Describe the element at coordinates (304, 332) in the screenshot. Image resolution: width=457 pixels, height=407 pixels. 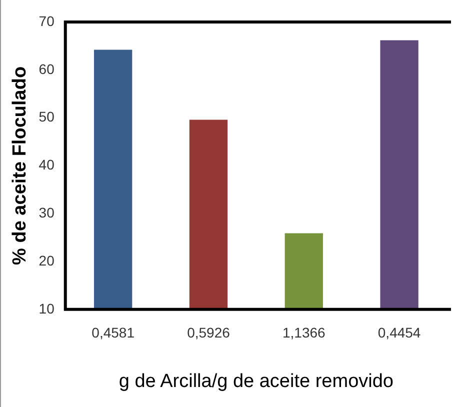
I see `x-tick-label: 1,1366` at that location.